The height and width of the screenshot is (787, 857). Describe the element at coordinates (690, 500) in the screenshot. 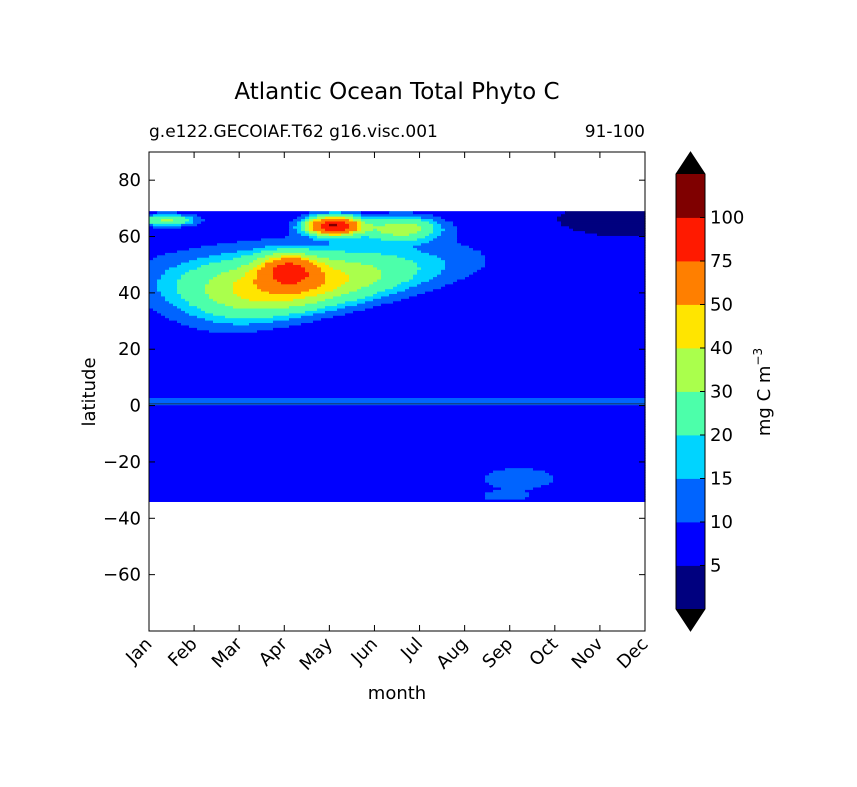

I see `colorbar-segment` at that location.